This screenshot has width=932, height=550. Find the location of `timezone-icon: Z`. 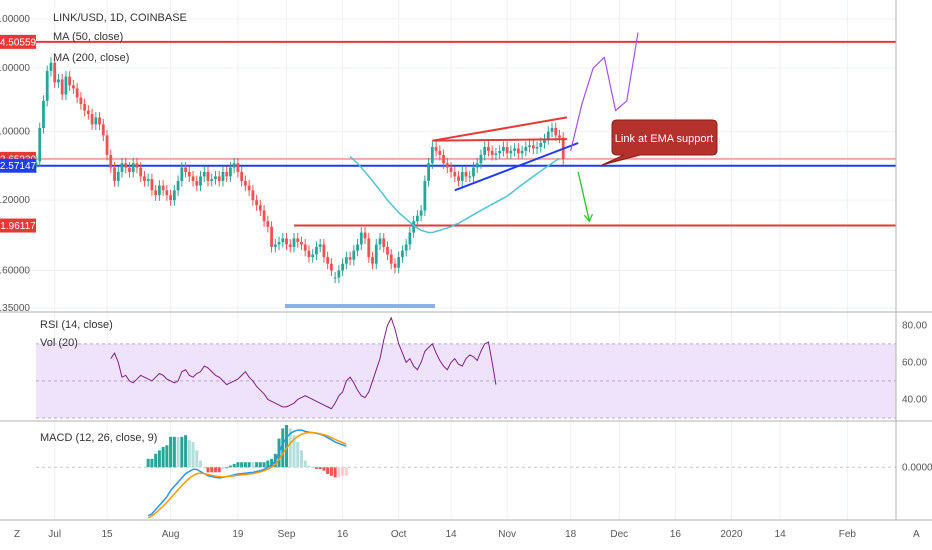

timezone-icon: Z is located at coordinates (17, 534).